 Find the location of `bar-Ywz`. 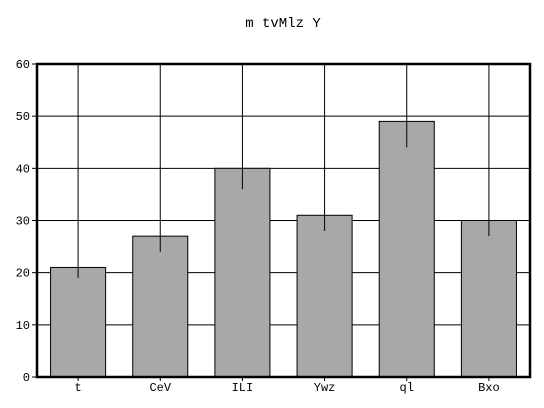

bar-Ywz is located at coordinates (324, 296).